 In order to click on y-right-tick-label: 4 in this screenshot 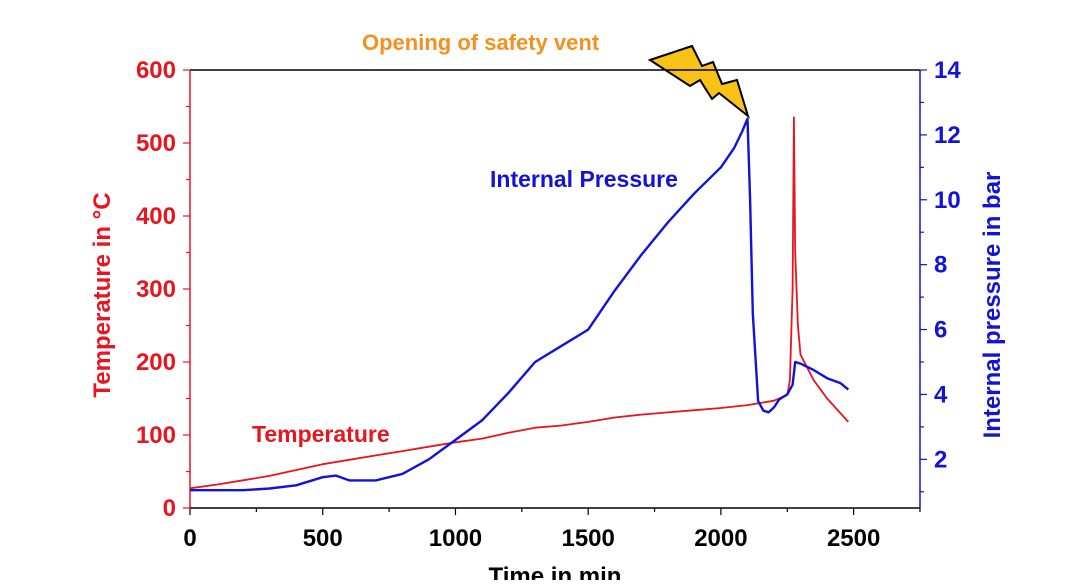, I will do `click(941, 394)`.